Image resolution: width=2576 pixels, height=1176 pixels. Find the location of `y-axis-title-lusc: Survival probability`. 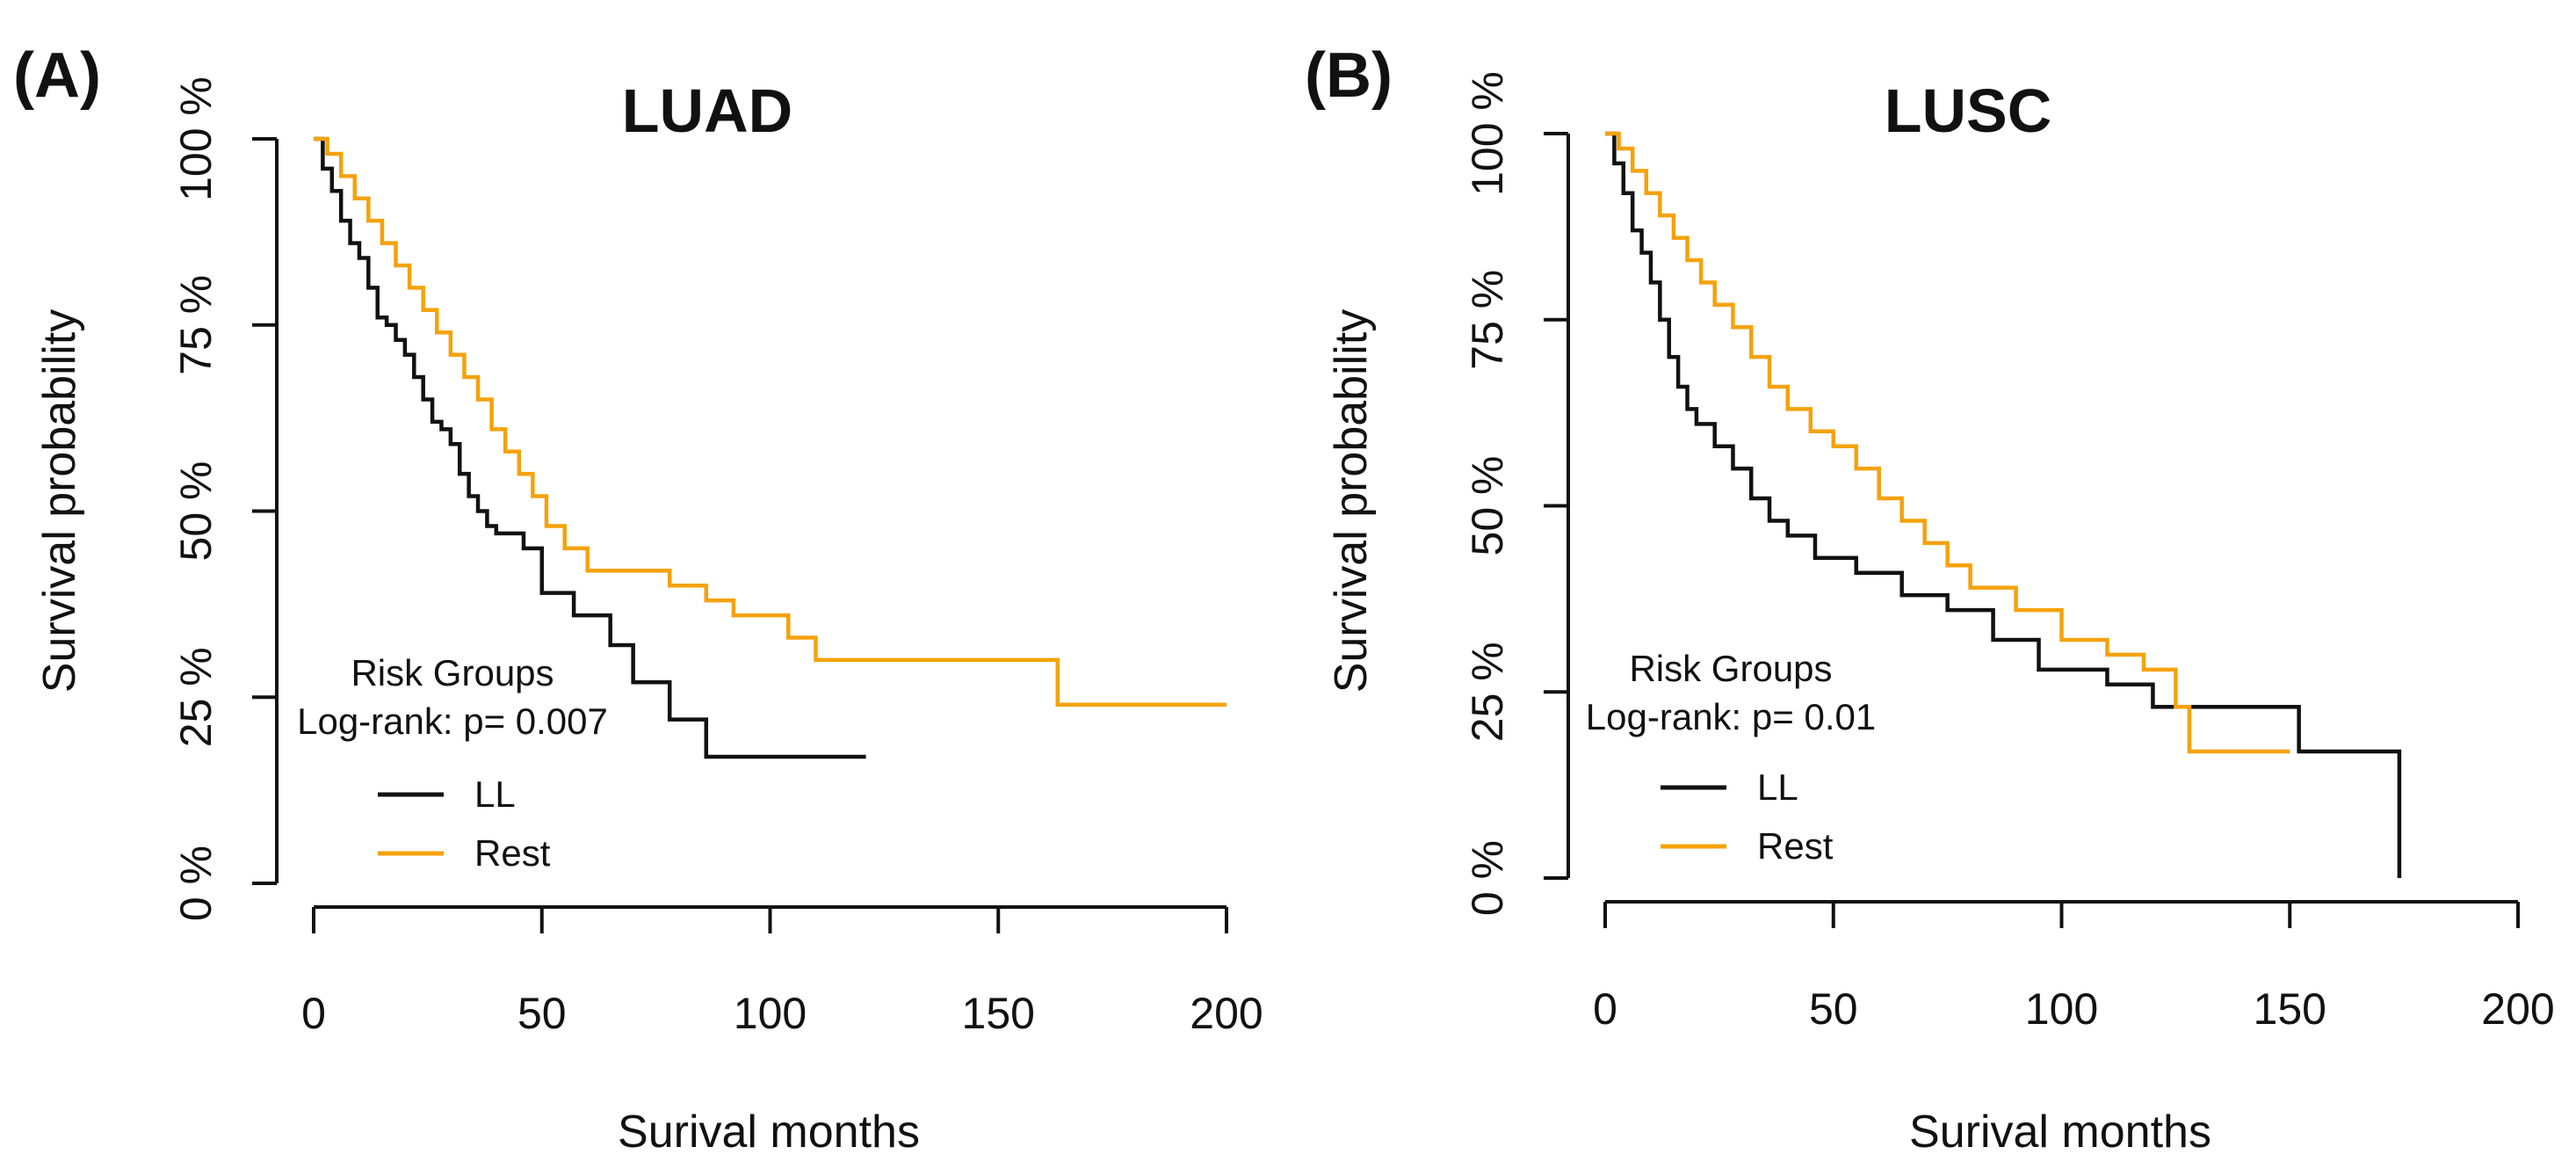

y-axis-title-lusc: Survival probability is located at coordinates (1351, 501).